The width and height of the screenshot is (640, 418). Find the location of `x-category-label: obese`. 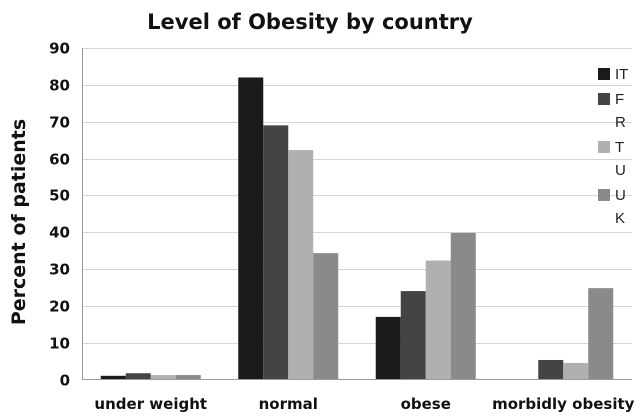

x-category-label: obese is located at coordinates (426, 404).